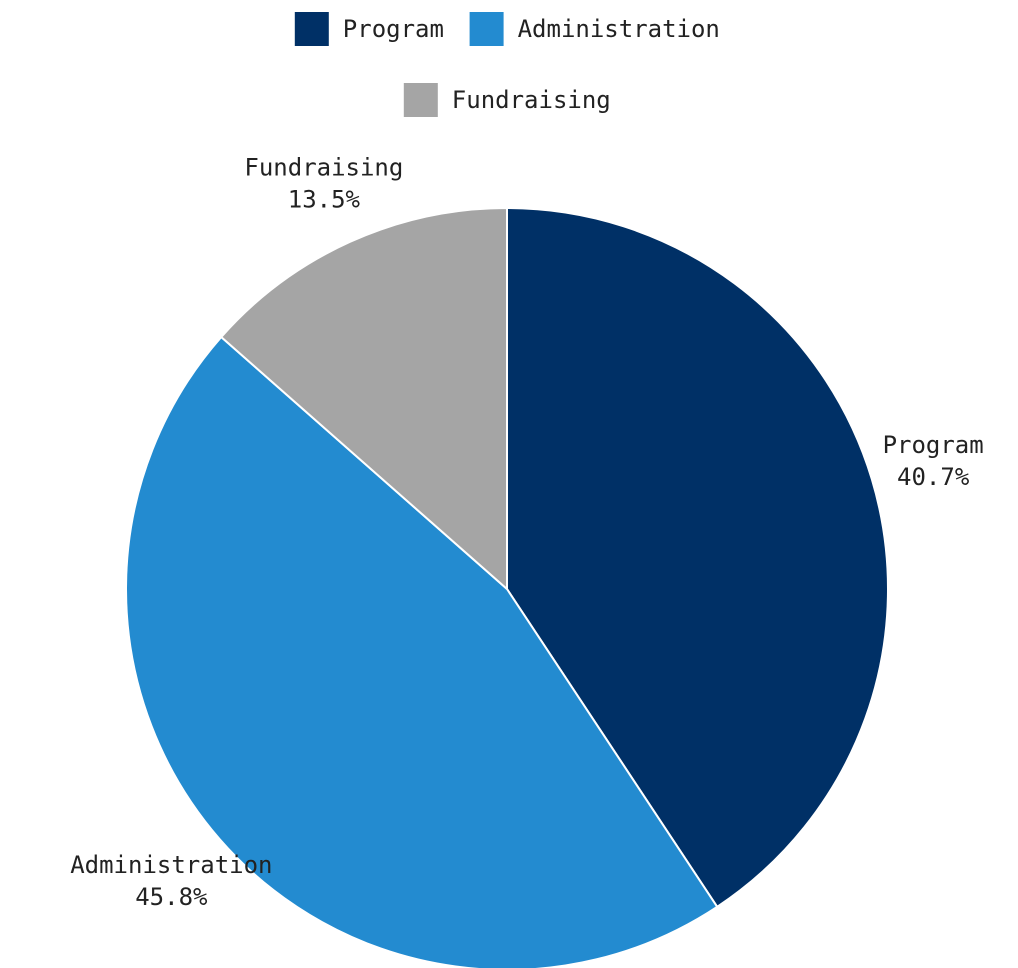 The height and width of the screenshot is (968, 1018). Describe the element at coordinates (619, 29) in the screenshot. I see `legend-label-administration: Administration` at that location.